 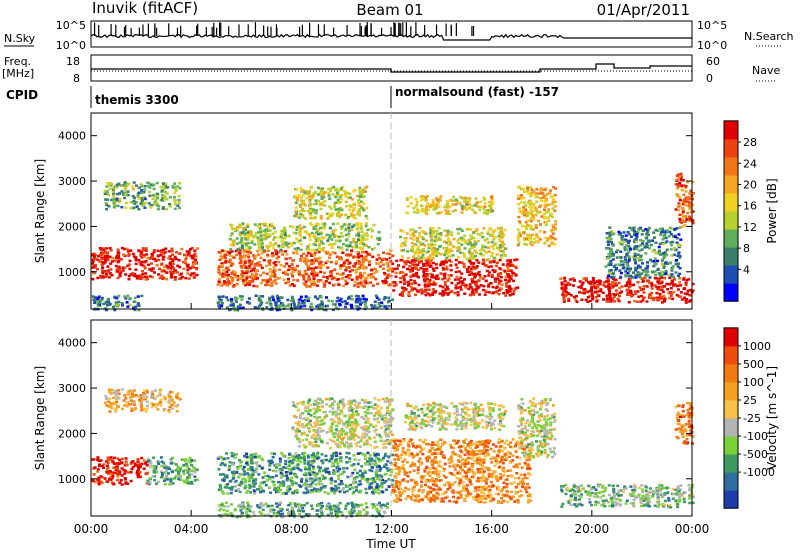 What do you see at coordinates (731, 211) in the screenshot?
I see `power-colorbar-frame` at bounding box center [731, 211].